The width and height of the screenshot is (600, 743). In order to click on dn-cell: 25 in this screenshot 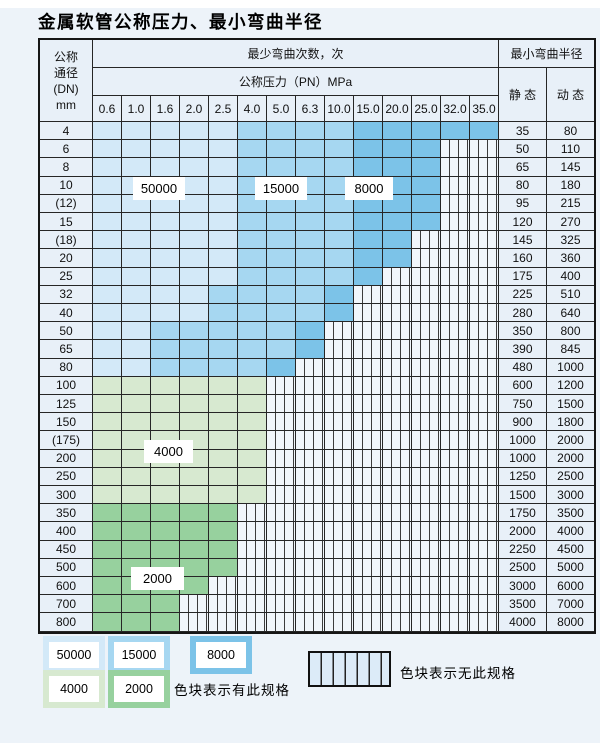, I will do `click(66, 276)`.